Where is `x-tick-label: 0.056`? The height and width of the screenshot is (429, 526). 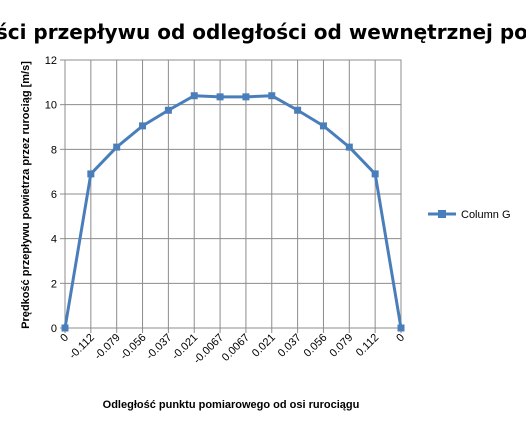 x-tick-label: 0.056 is located at coordinates (316, 346).